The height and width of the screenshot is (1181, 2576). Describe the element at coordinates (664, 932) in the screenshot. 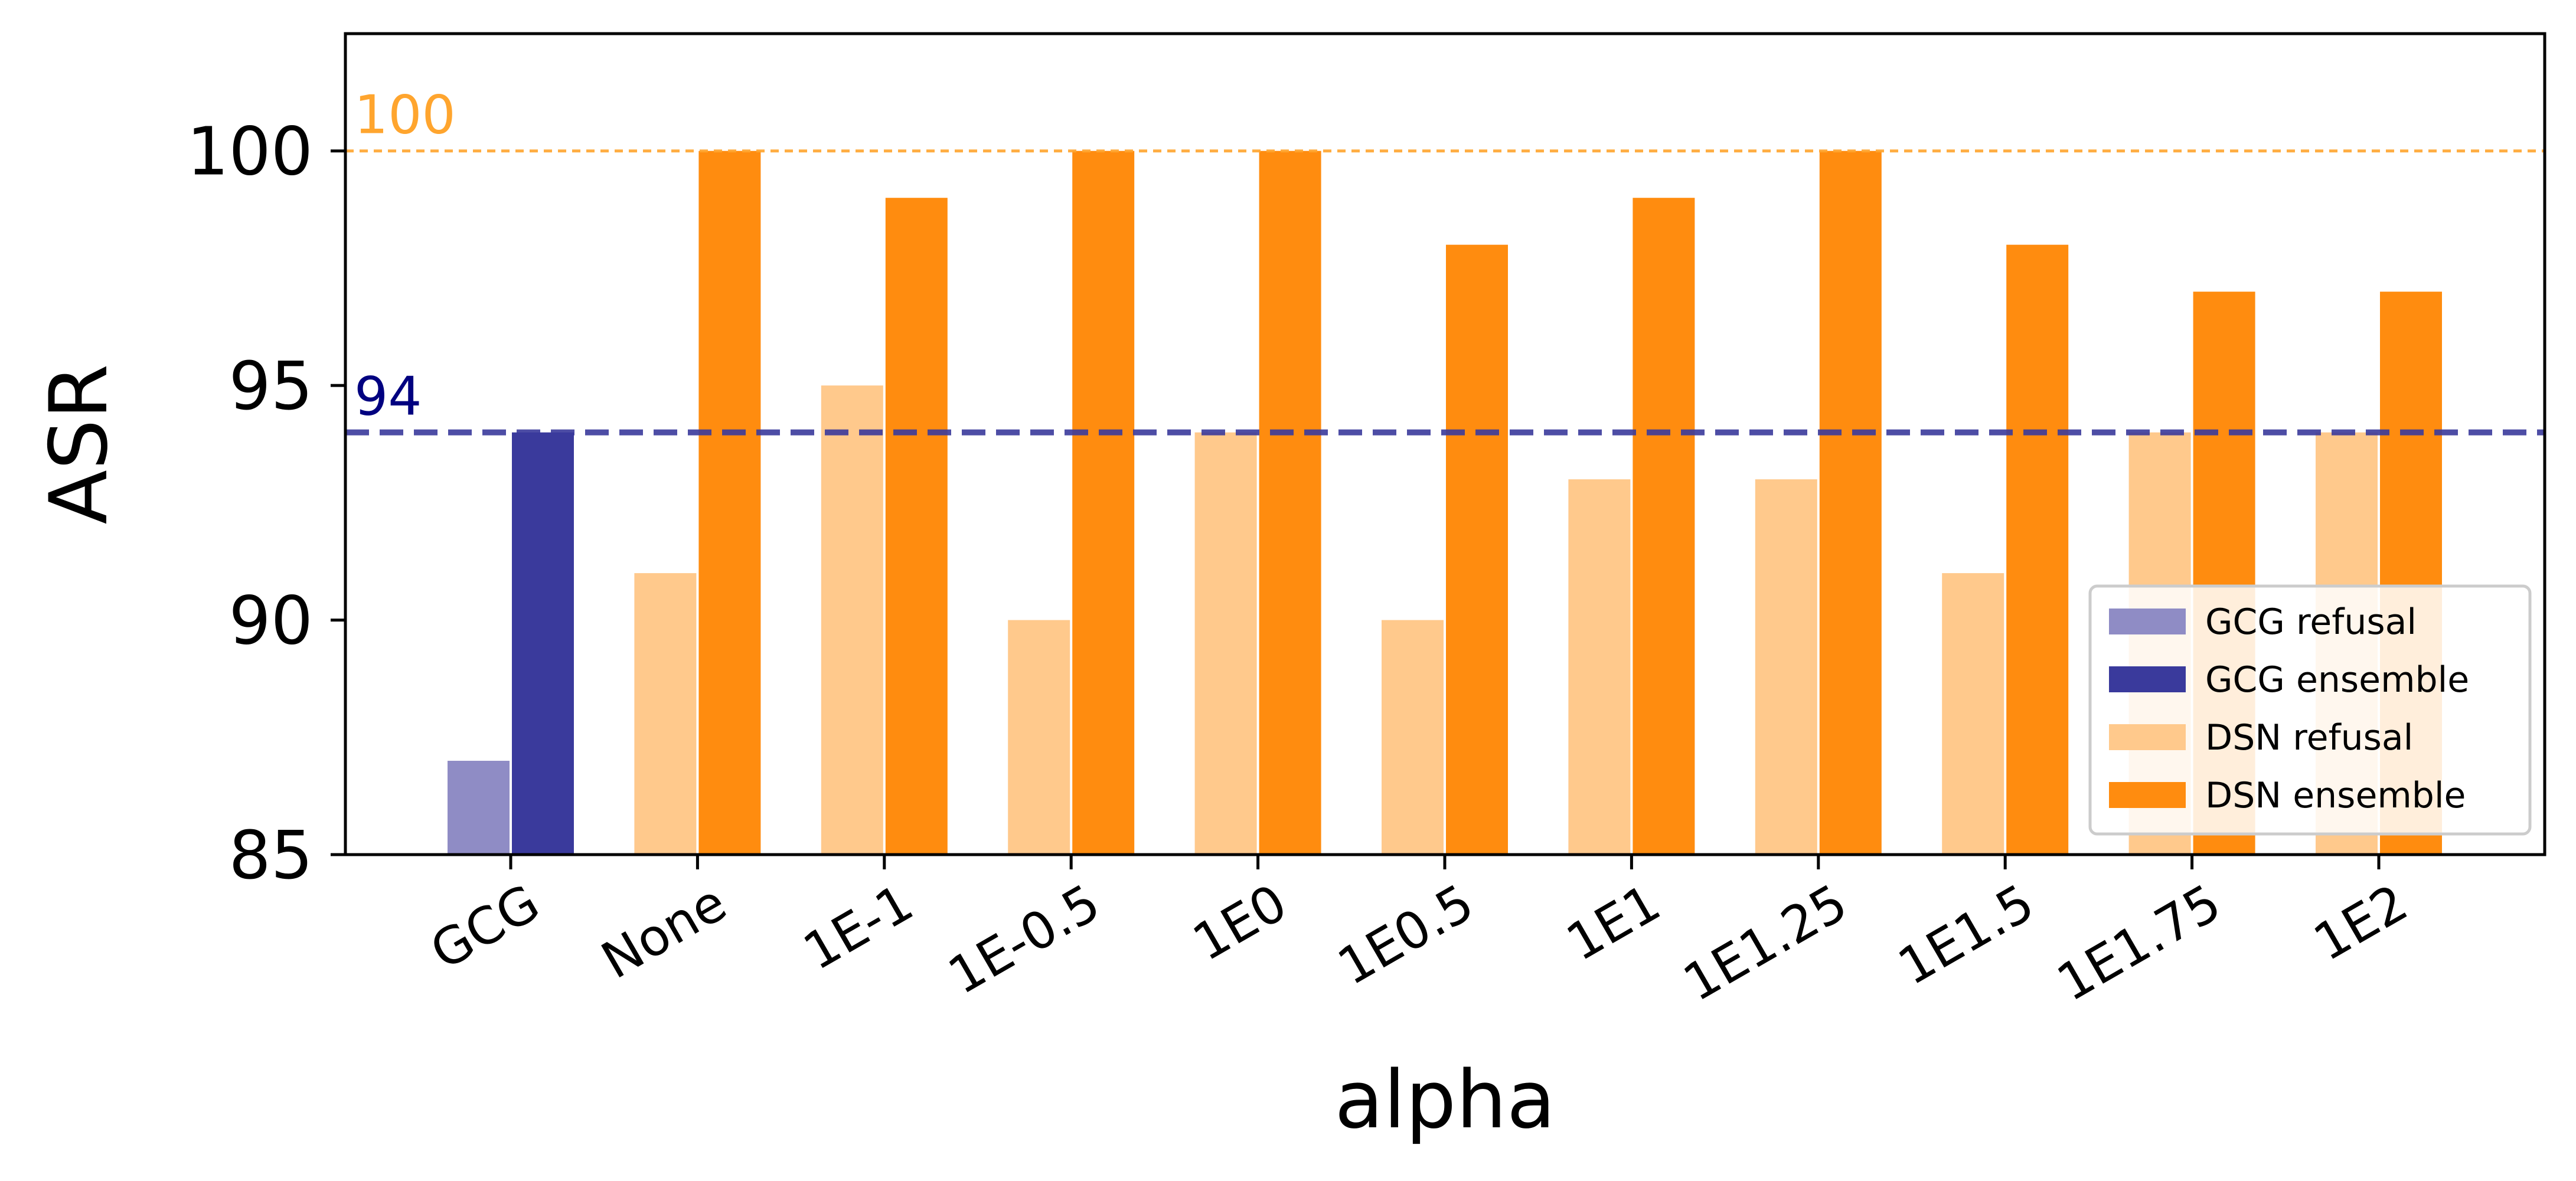

I see `x-tick-label-none: None` at that location.